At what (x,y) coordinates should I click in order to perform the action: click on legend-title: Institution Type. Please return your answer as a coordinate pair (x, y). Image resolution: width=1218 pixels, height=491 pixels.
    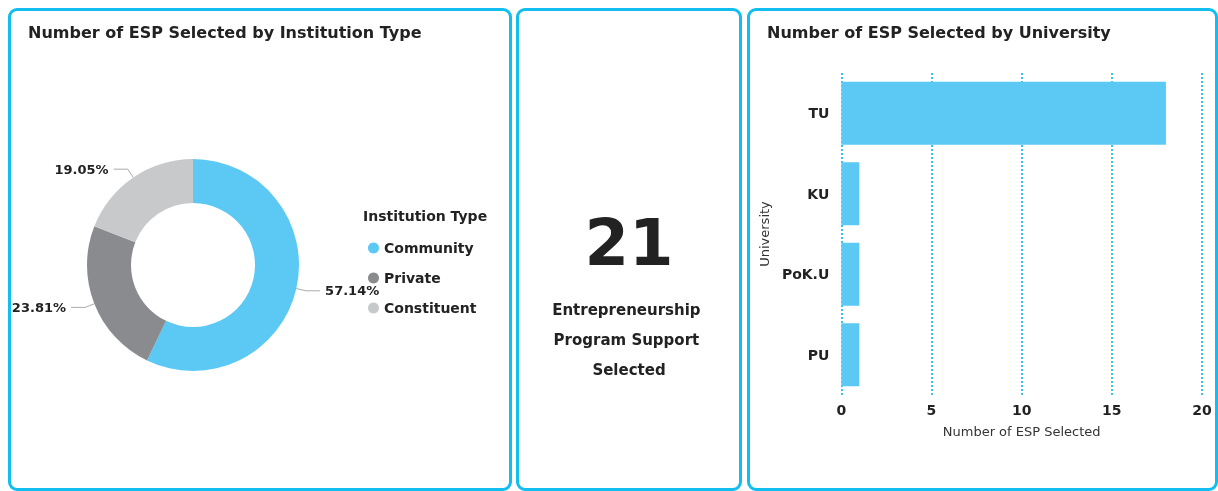
    Looking at the image, I should click on (425, 216).